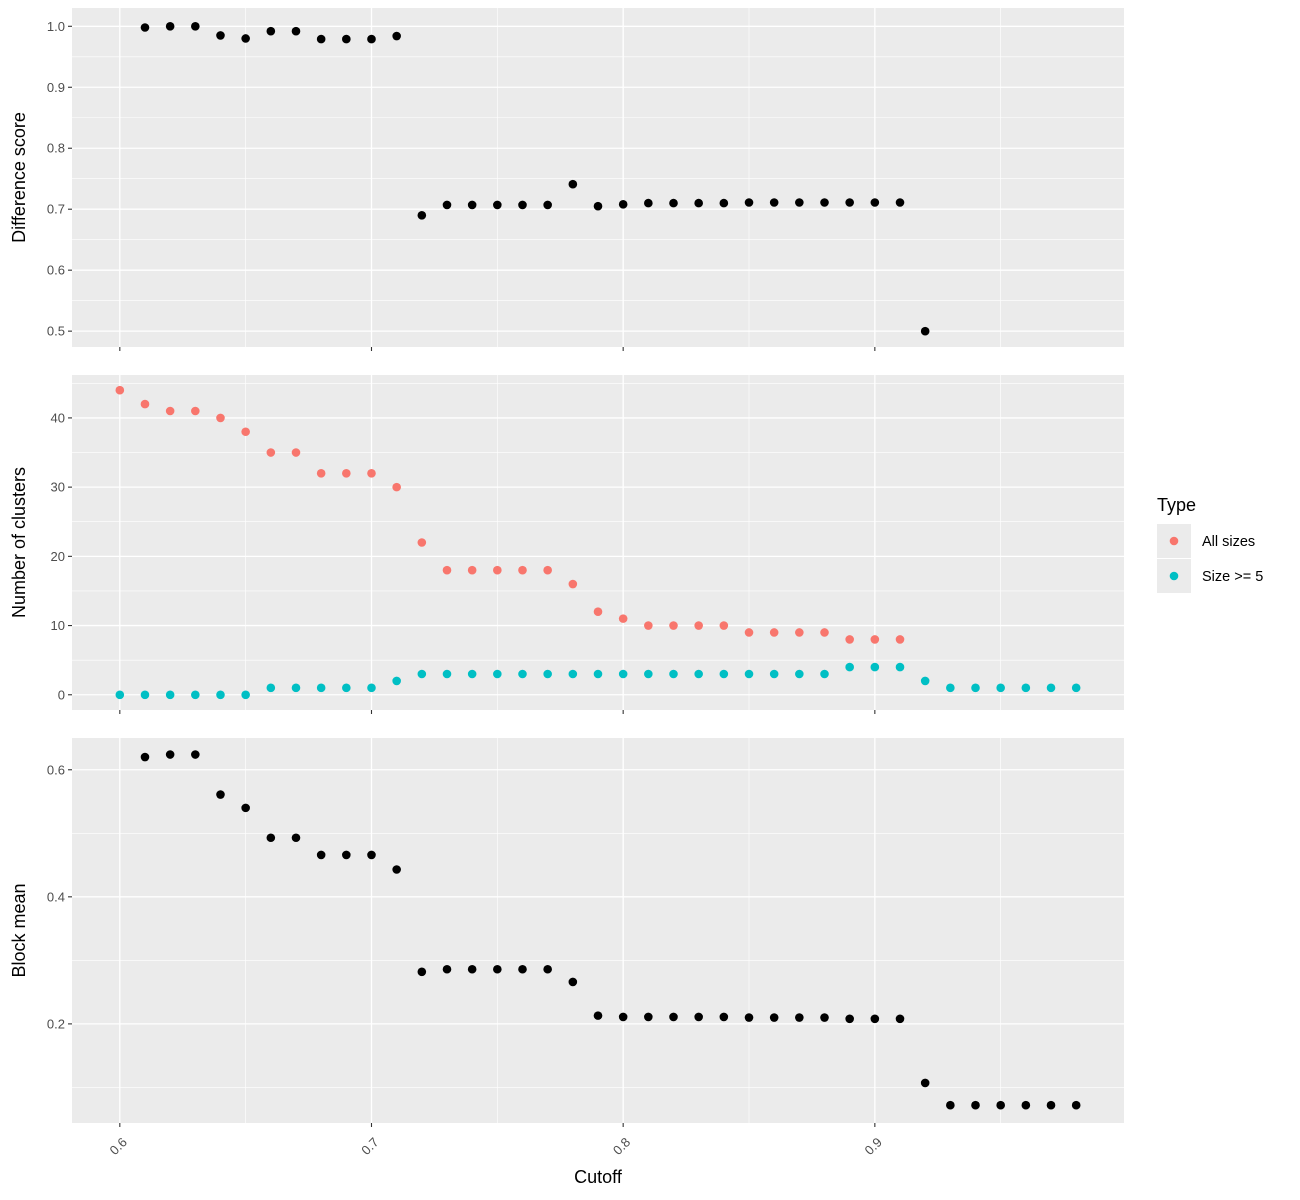 The image size is (1300, 1200). Describe the element at coordinates (1228, 542) in the screenshot. I see `legend-label: All sizes` at that location.